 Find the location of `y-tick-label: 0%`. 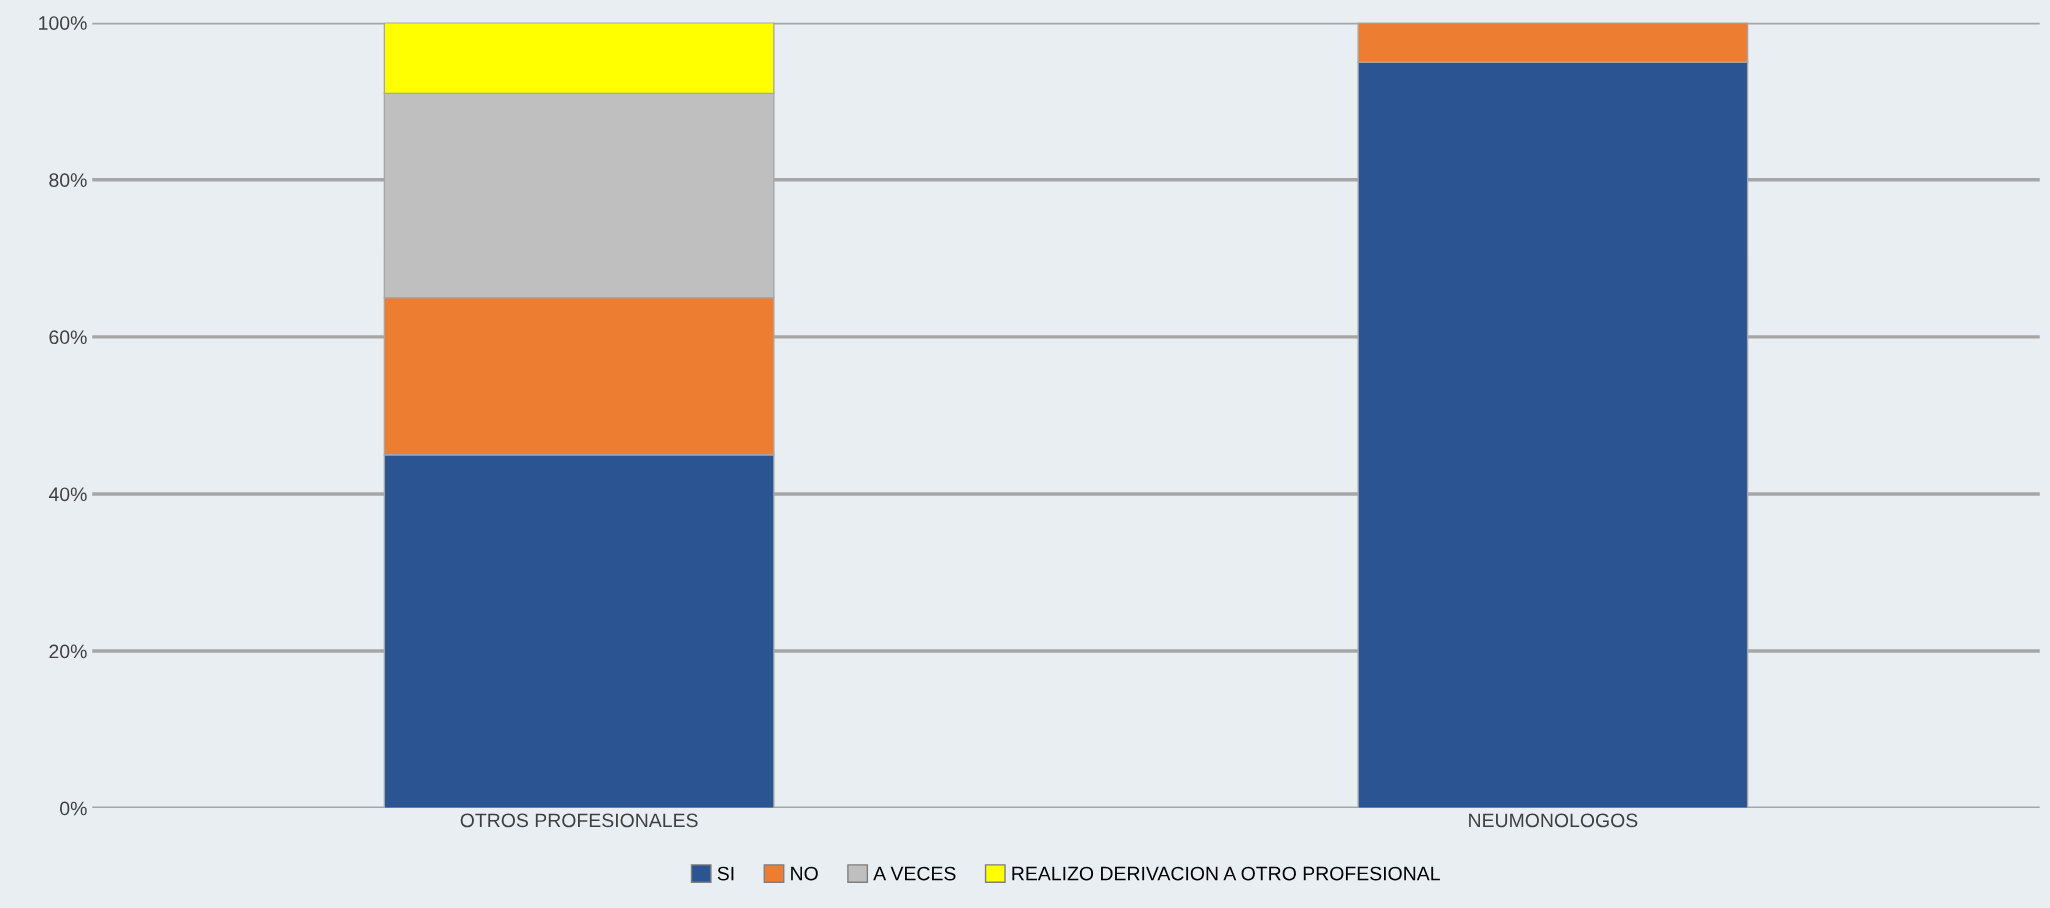

y-tick-label: 0% is located at coordinates (73, 808).